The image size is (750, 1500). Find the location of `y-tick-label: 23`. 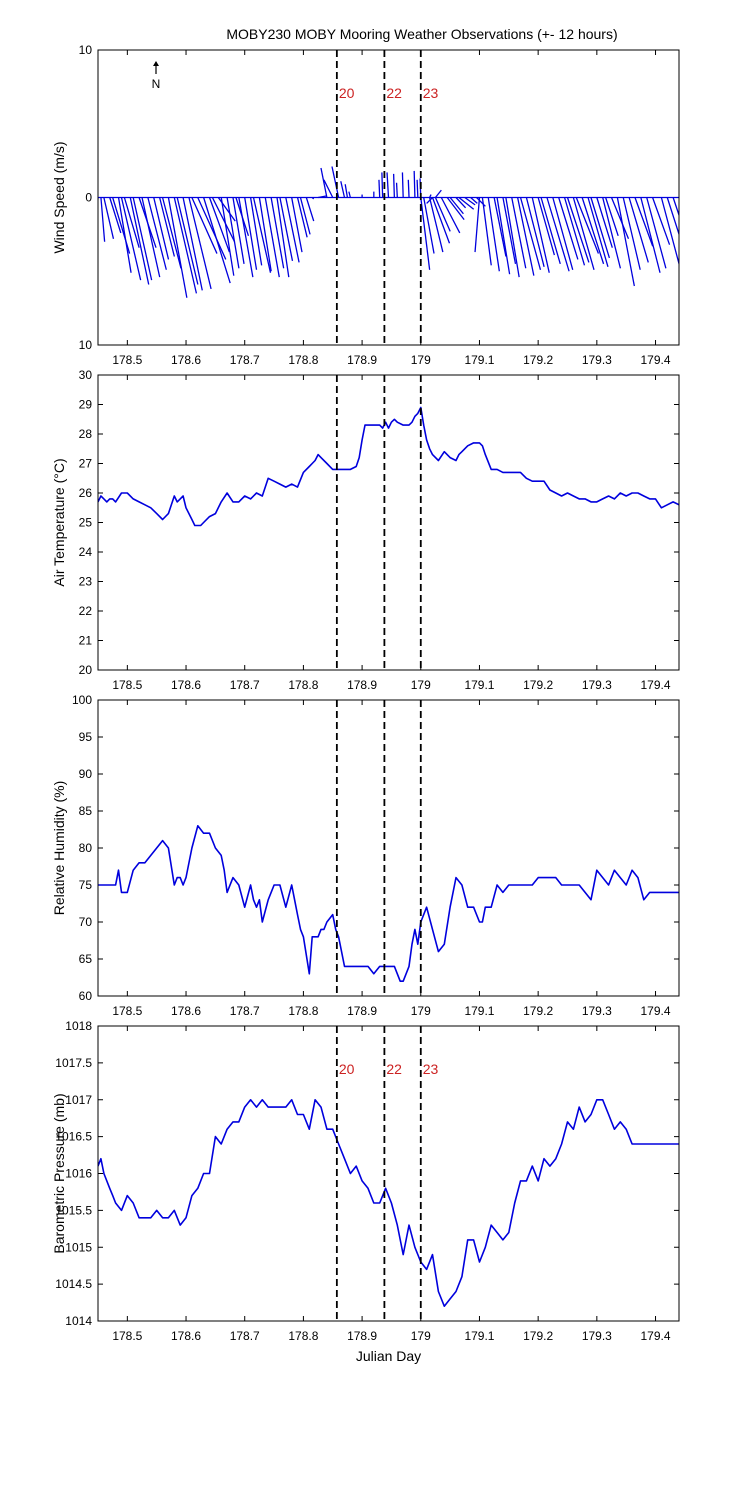

y-tick-label: 23 is located at coordinates (86, 582).